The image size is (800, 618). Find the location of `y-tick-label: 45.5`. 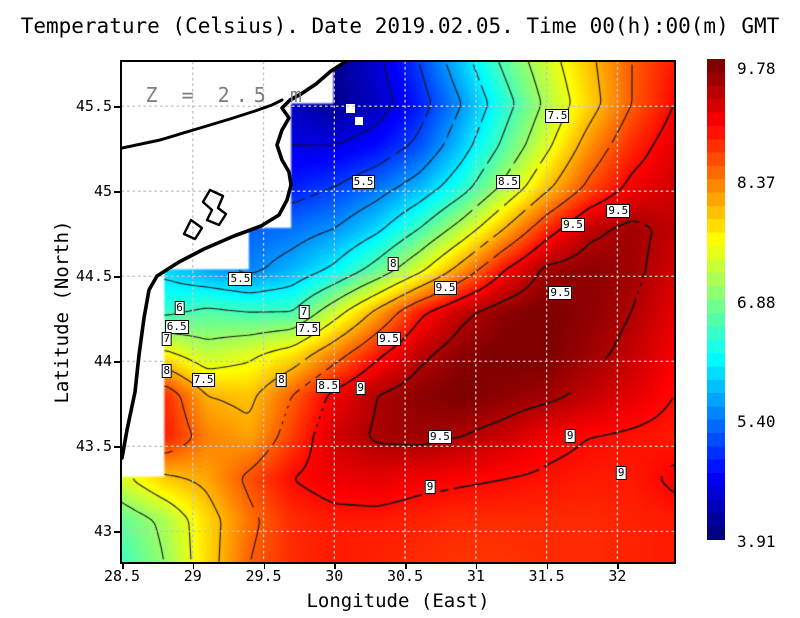

y-tick-label: 45.5 is located at coordinates (93, 106).